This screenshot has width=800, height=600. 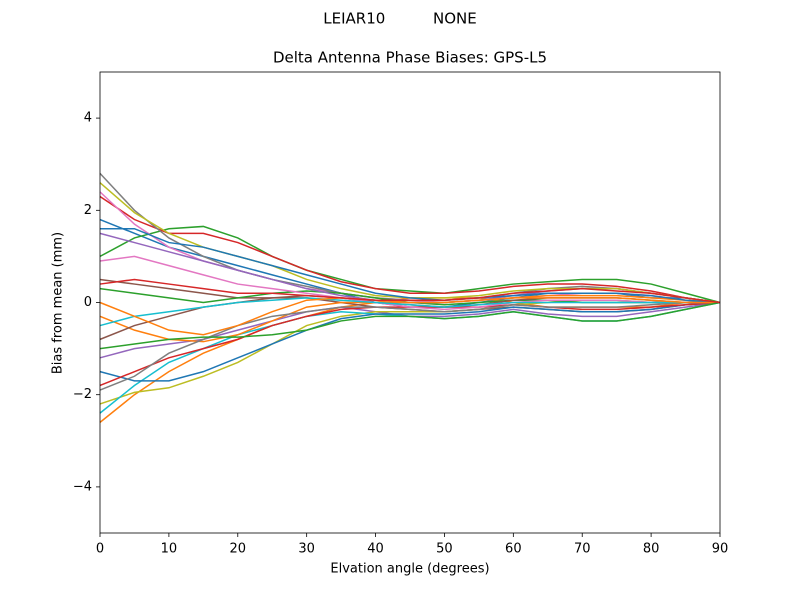 What do you see at coordinates (88, 210) in the screenshot?
I see `y-tick-label: 2` at bounding box center [88, 210].